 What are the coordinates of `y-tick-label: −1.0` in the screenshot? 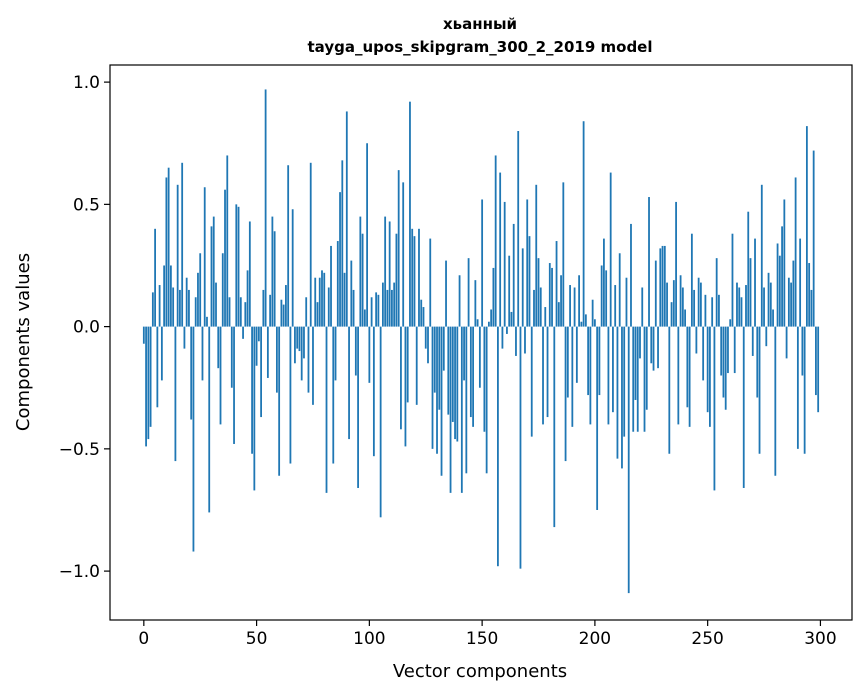 It's located at (79, 572).